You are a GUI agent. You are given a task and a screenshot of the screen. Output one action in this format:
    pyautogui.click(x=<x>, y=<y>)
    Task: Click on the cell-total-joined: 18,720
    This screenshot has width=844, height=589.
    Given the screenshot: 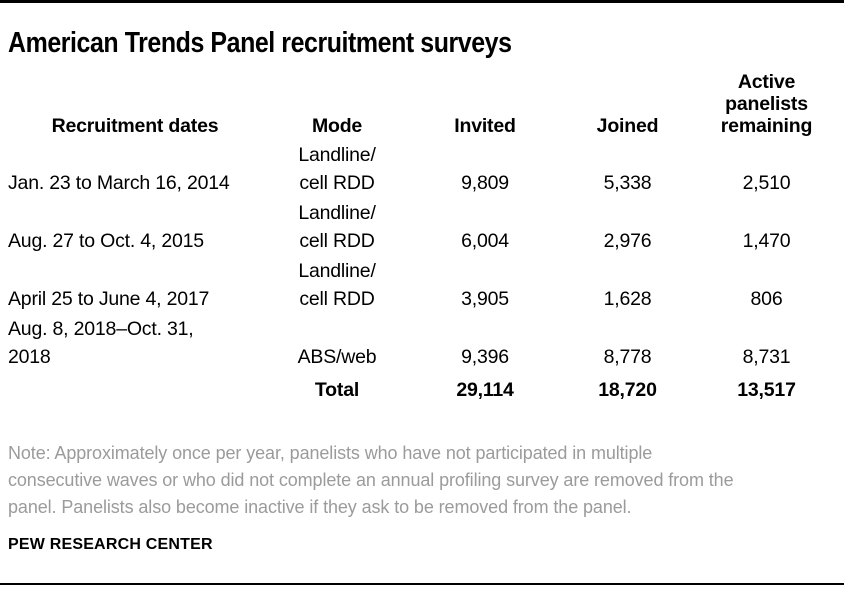 What is the action you would take?
    pyautogui.click(x=627, y=389)
    